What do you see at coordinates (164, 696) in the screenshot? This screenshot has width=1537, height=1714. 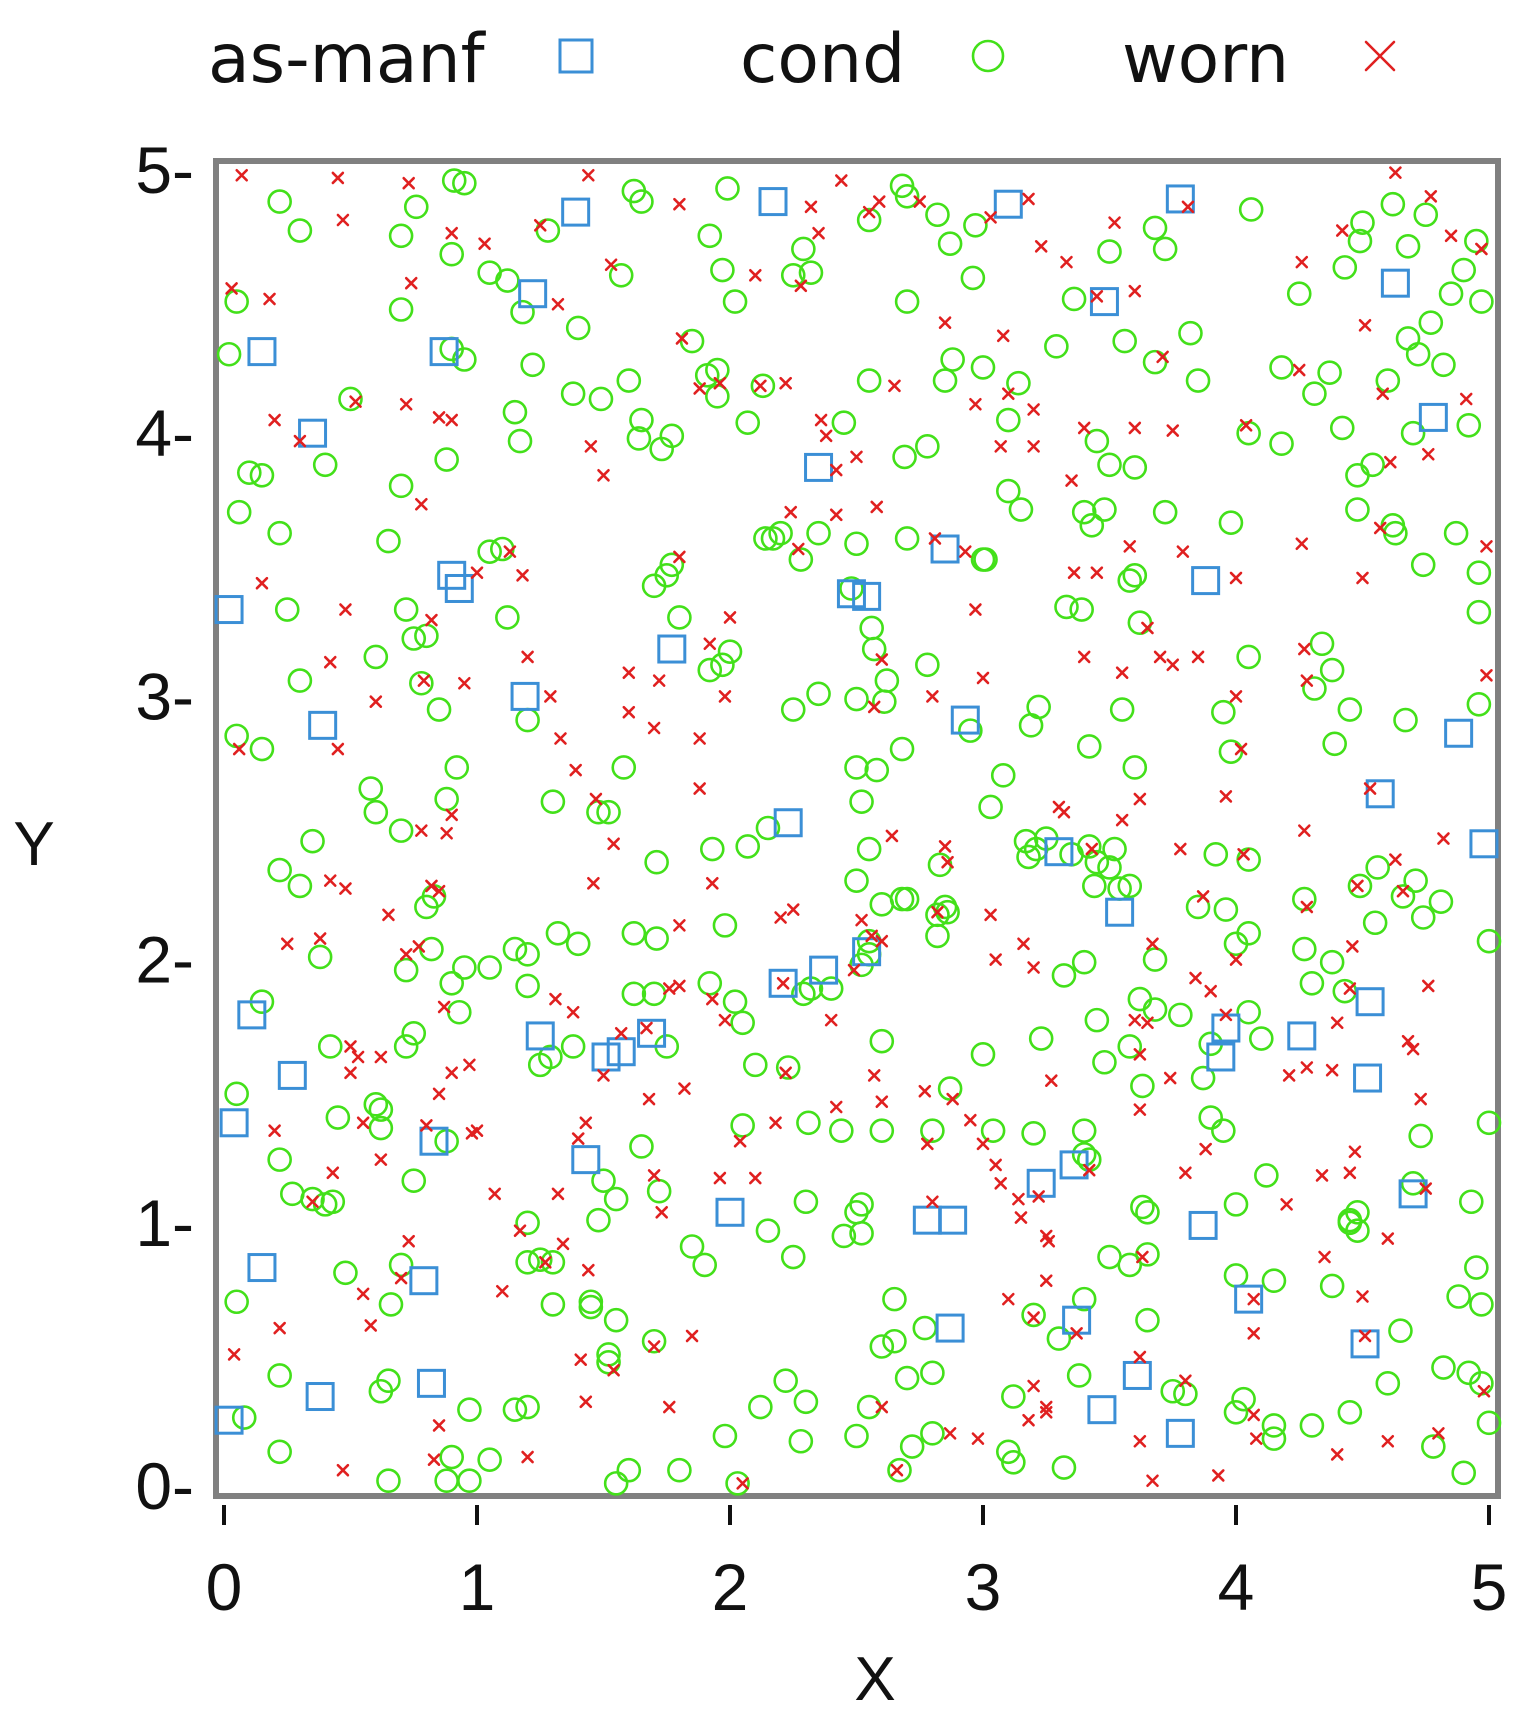 I see `y-tick-label-3: 3-` at bounding box center [164, 696].